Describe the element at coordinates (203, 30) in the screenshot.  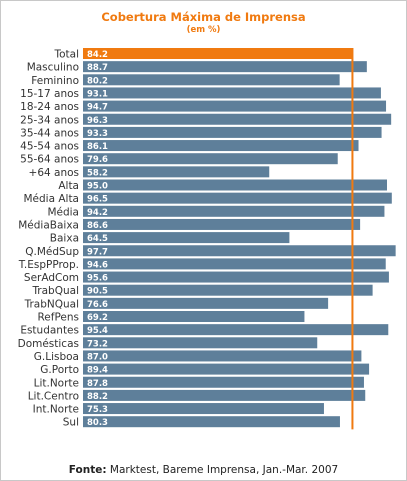
I see `chart-subtitle: (em %)` at that location.